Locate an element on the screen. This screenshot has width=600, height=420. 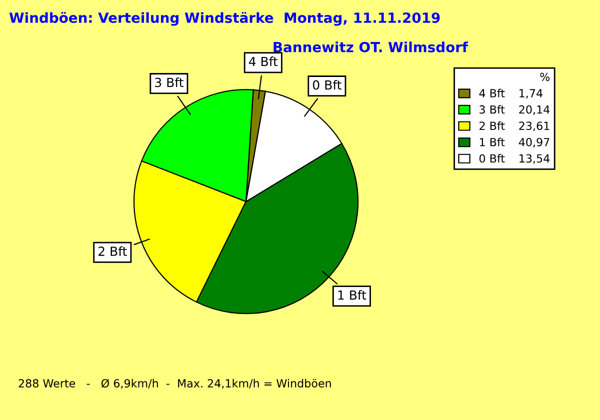
legend-label: 2 Bft is located at coordinates (492, 125).